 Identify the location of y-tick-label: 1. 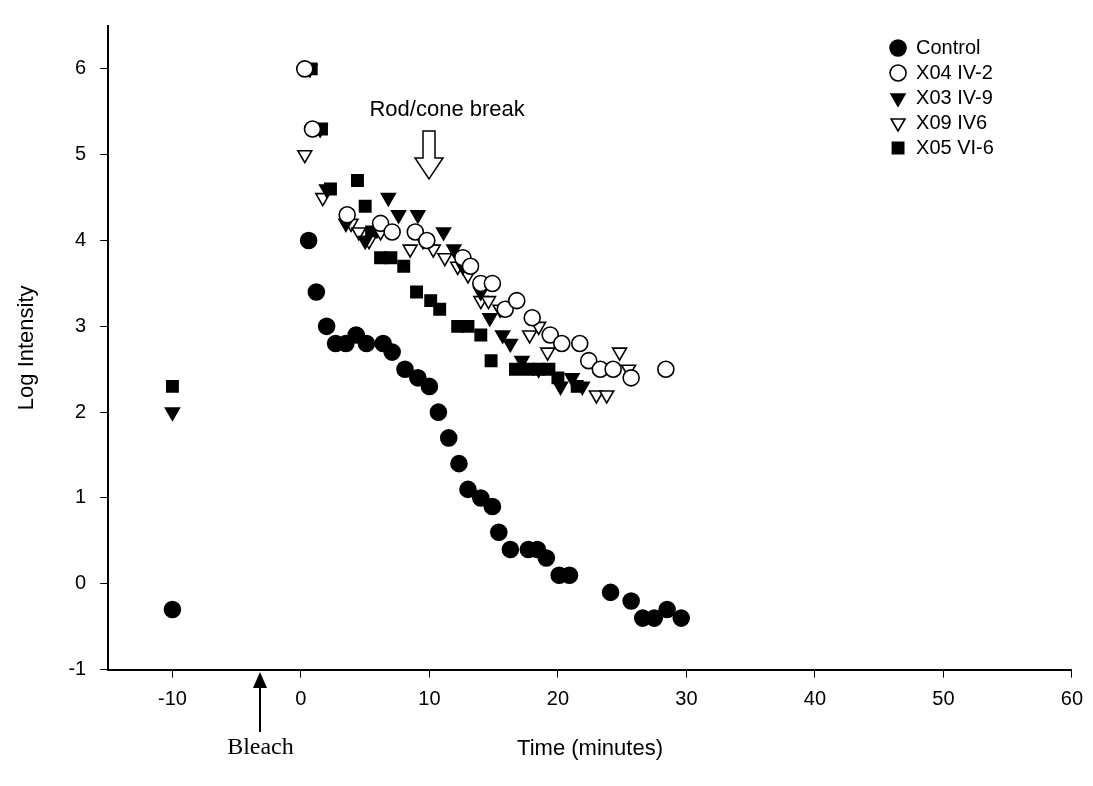
(81, 496).